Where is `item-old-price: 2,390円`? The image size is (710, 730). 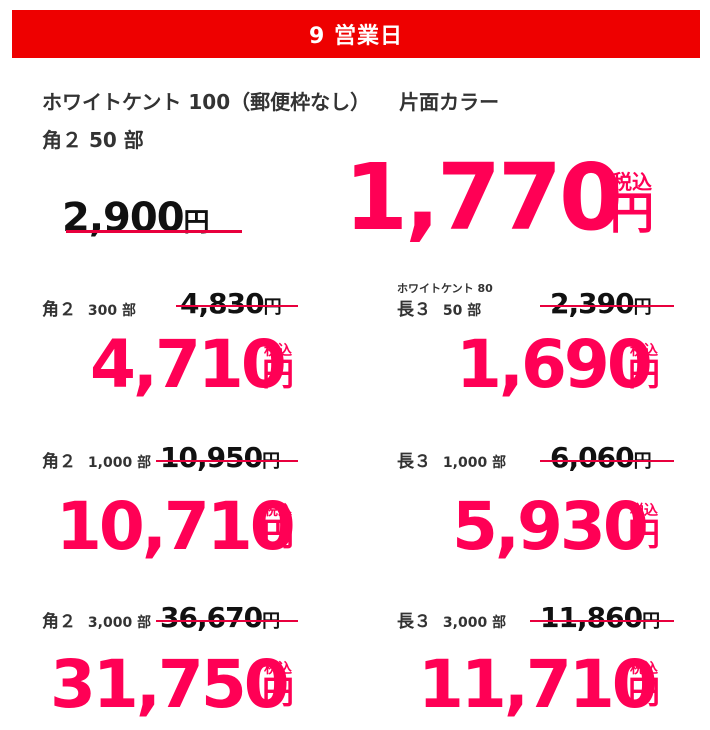 item-old-price: 2,390円 is located at coordinates (601, 304).